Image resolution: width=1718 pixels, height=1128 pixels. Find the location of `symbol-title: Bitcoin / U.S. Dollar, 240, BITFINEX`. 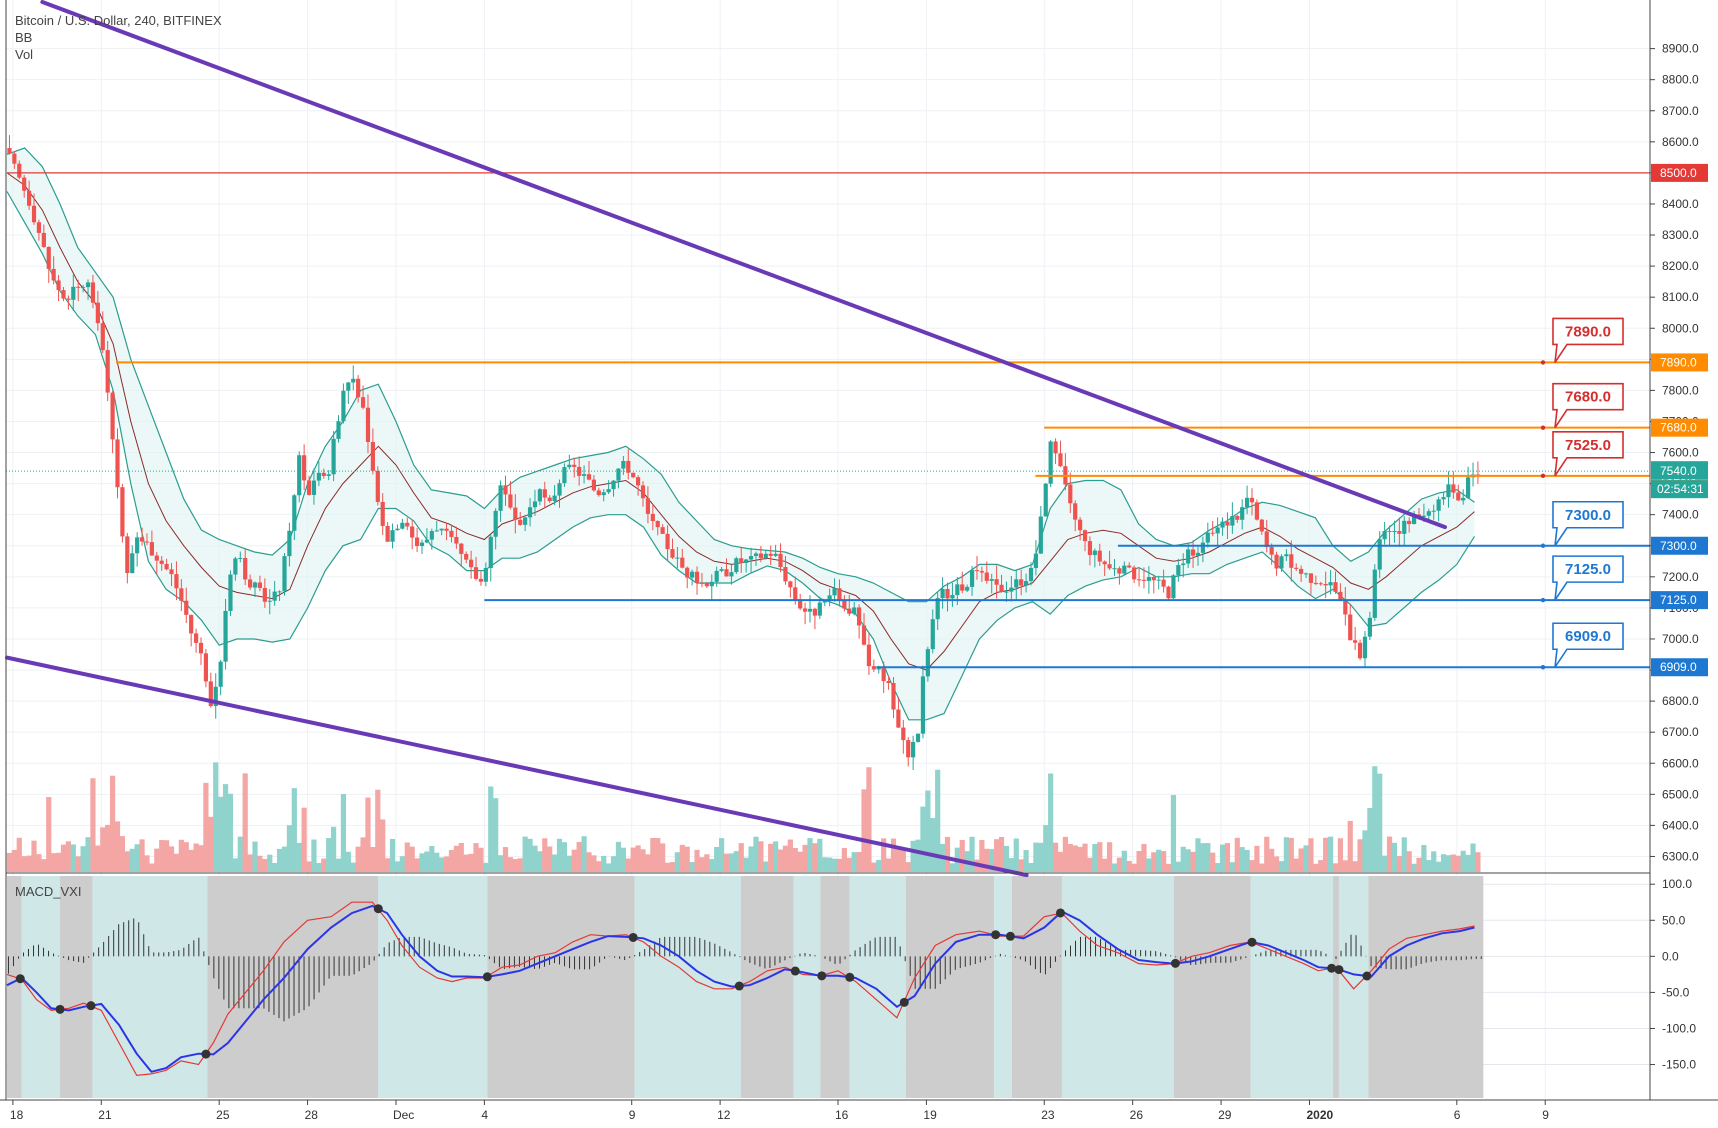

symbol-title: Bitcoin / U.S. Dollar, 240, BITFINEX is located at coordinates (118, 20).